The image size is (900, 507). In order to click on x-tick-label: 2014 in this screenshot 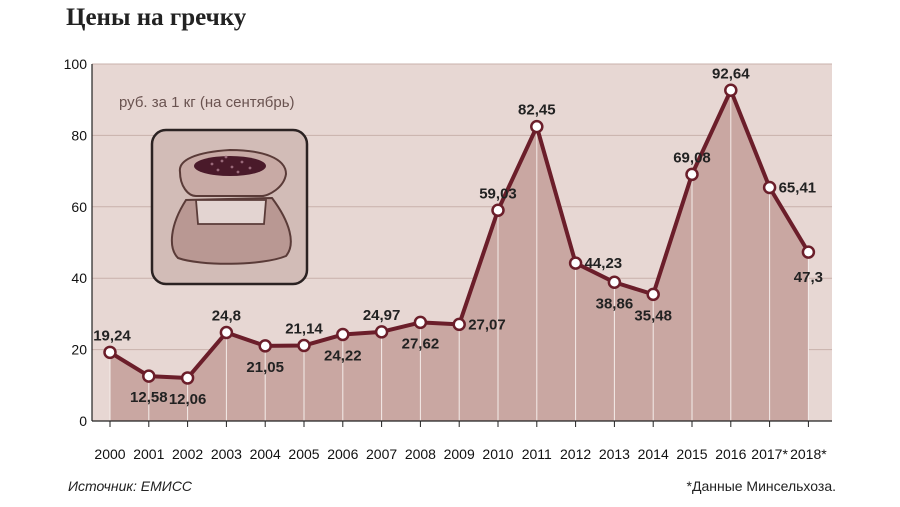, I will do `click(653, 454)`.